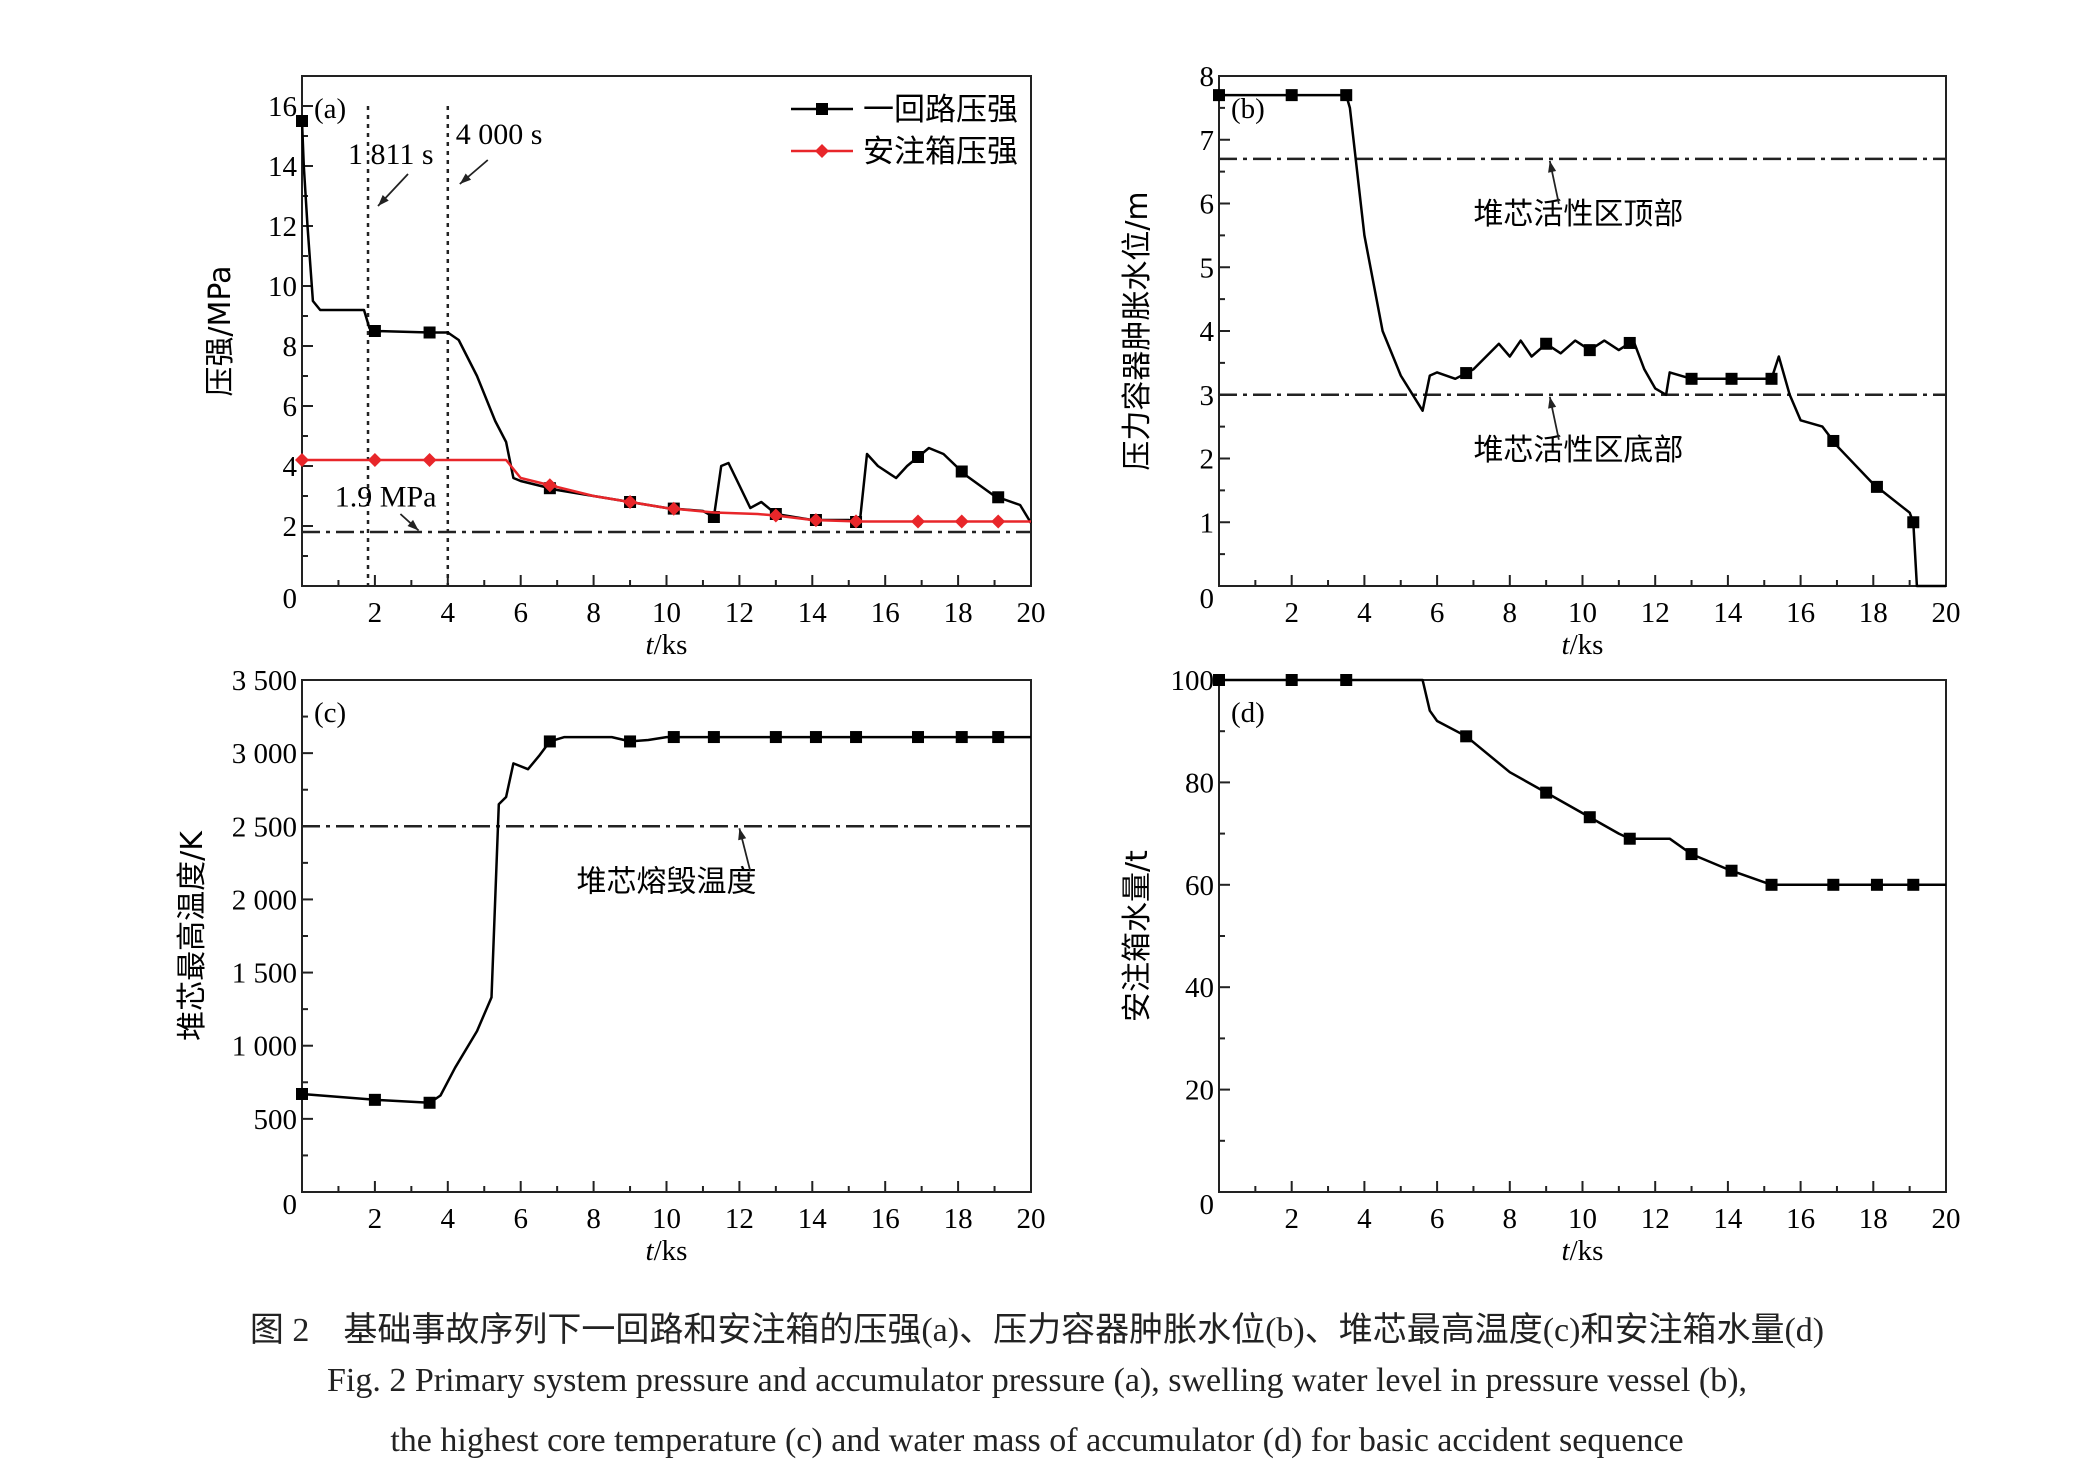 The height and width of the screenshot is (1473, 2074). I want to click on y-tick-label: 6, so click(290, 407).